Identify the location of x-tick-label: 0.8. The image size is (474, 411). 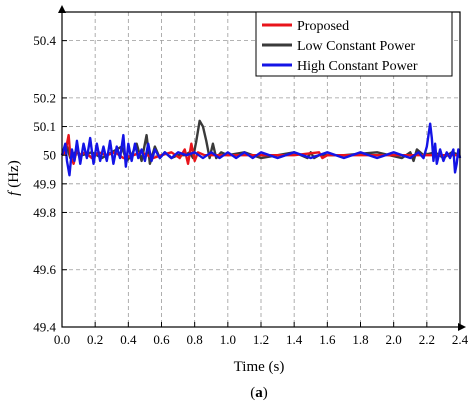
(195, 339).